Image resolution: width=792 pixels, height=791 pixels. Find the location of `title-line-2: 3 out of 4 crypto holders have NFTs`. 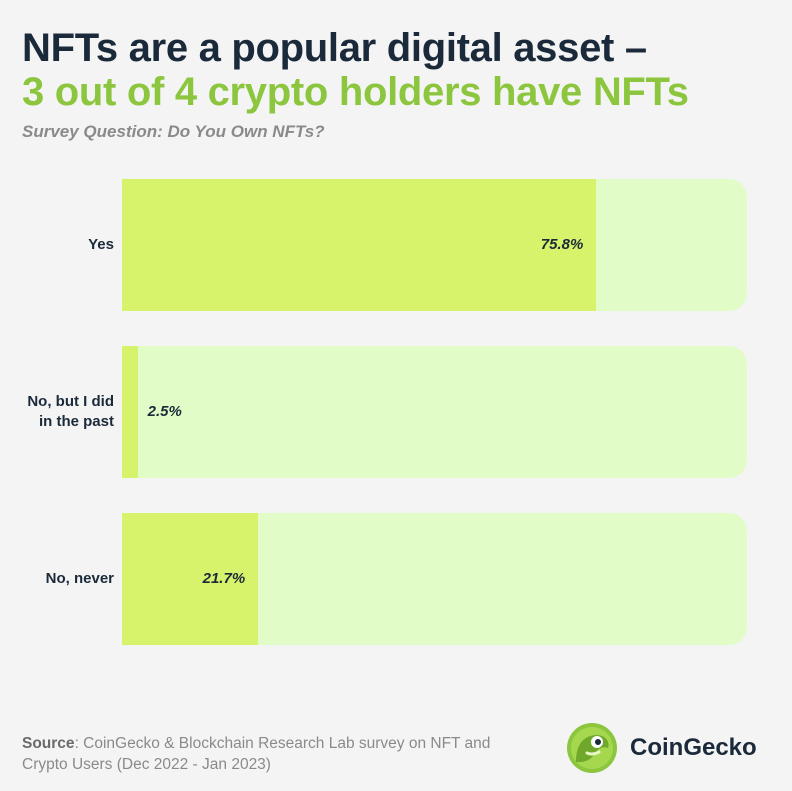

title-line-2: 3 out of 4 crypto holders have NFTs is located at coordinates (355, 92).